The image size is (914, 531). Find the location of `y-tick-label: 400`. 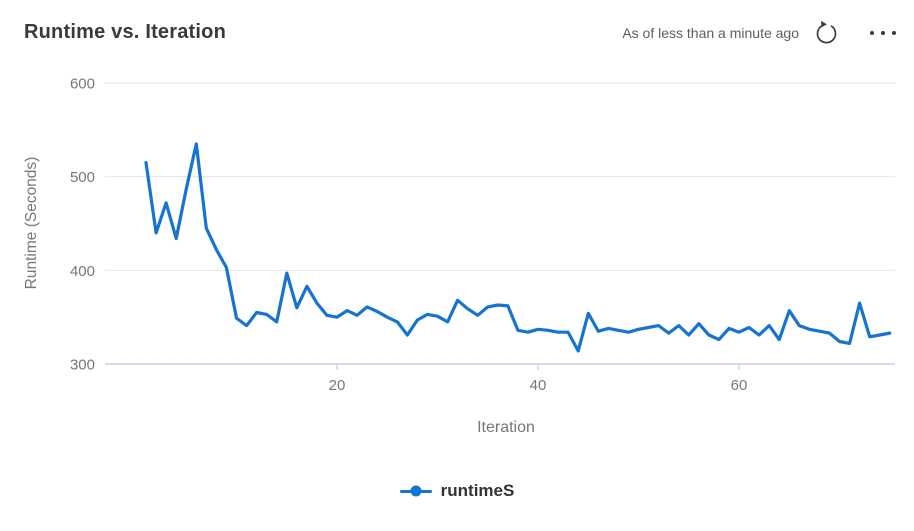

y-tick-label: 400 is located at coordinates (82, 271).